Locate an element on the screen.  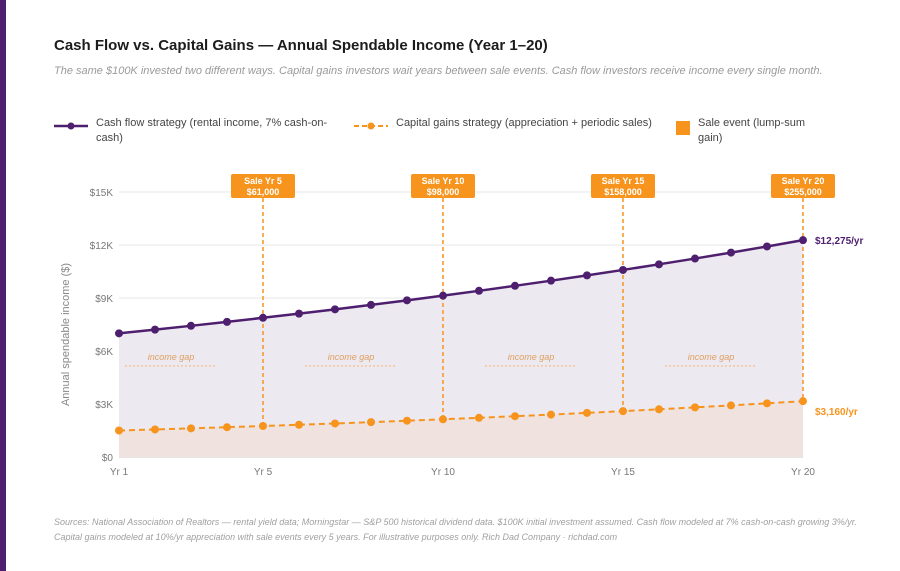
sale-event-amount: $98,000 is located at coordinates (443, 192).